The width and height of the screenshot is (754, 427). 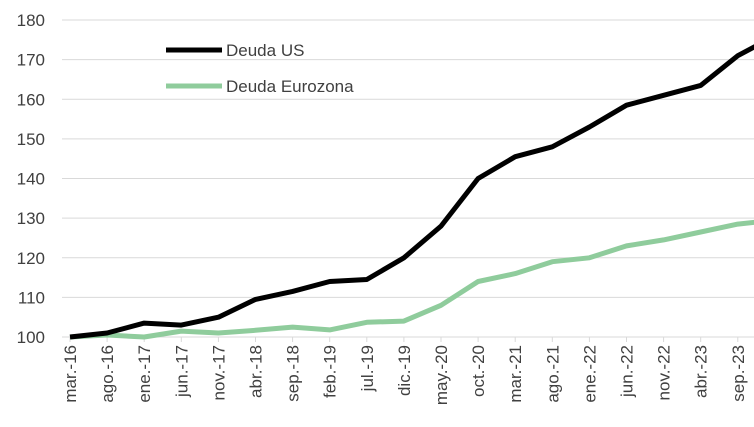 What do you see at coordinates (31, 99) in the screenshot?
I see `y-tick-label: 160` at bounding box center [31, 99].